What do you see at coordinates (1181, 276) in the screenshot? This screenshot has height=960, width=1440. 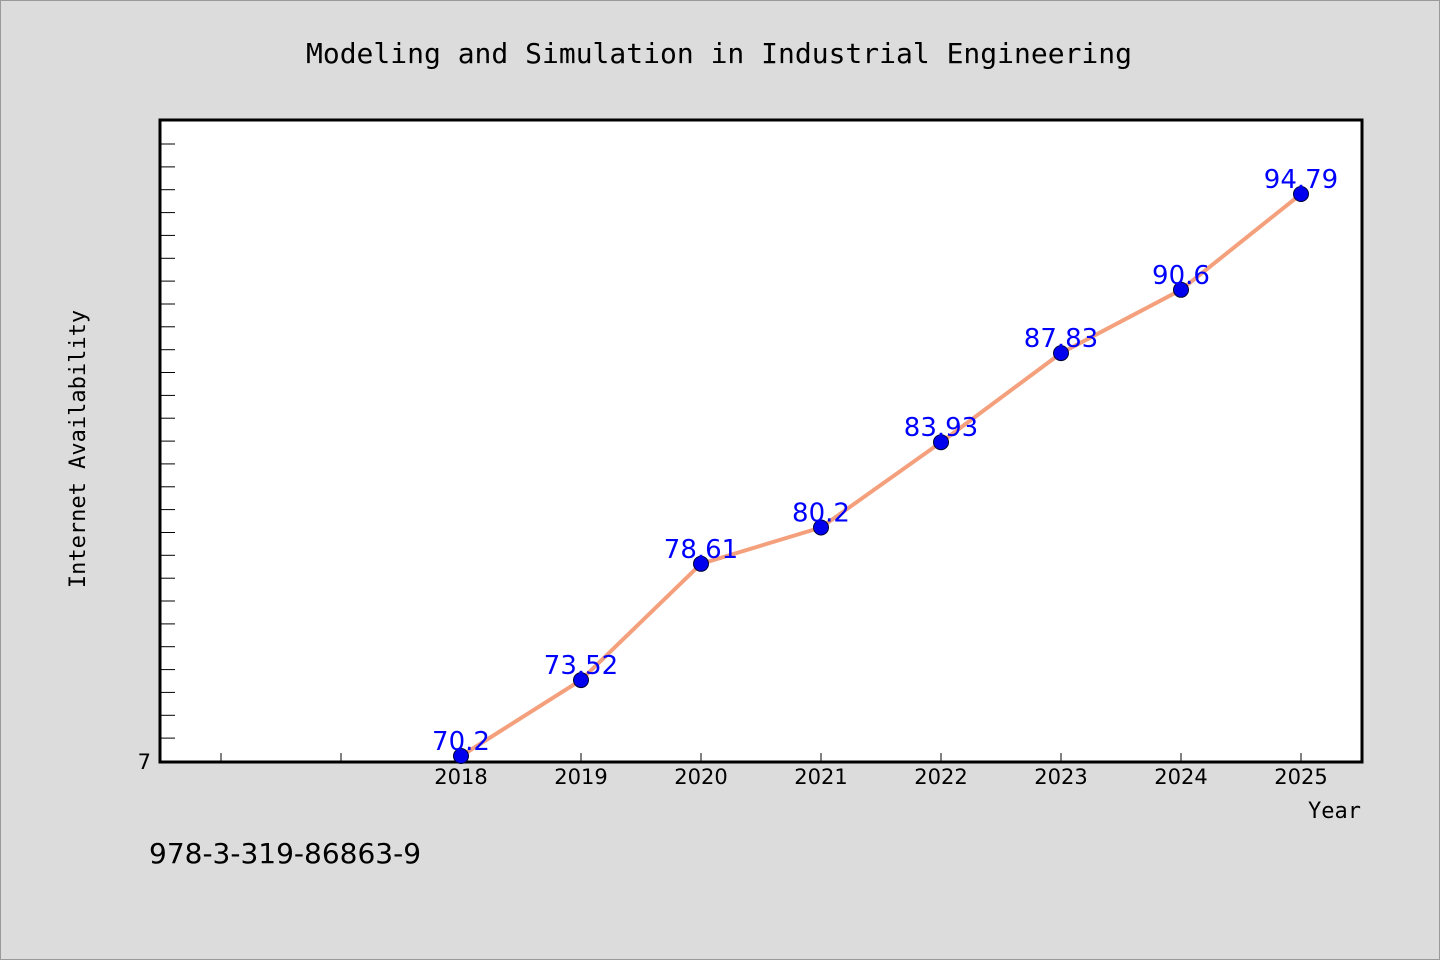 I see `data-label: 90.6` at bounding box center [1181, 276].